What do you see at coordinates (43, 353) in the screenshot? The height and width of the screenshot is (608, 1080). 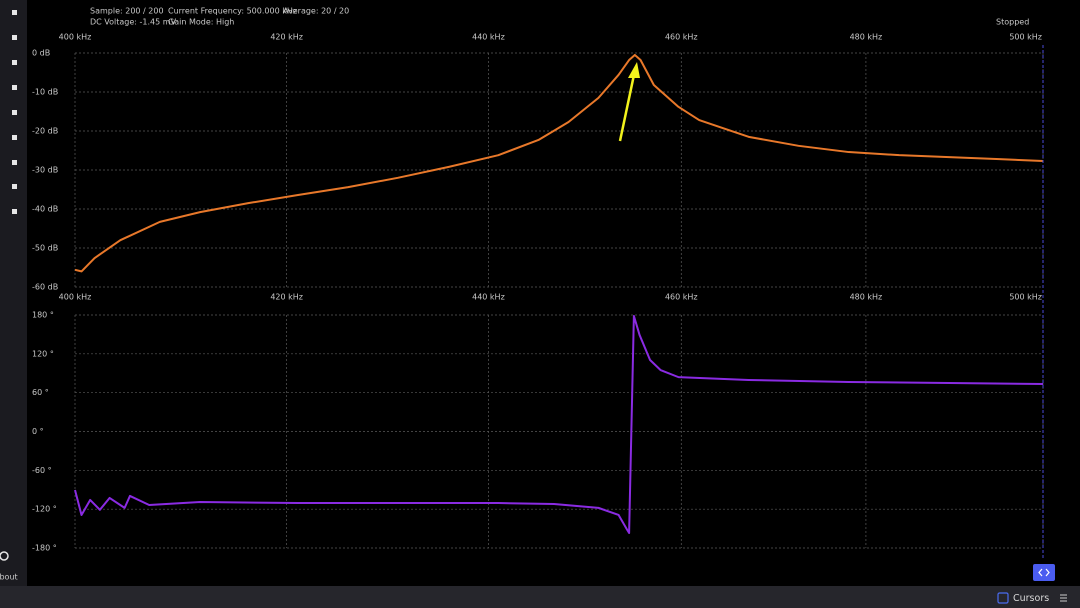 I see `y-tick-label: 120 °` at bounding box center [43, 353].